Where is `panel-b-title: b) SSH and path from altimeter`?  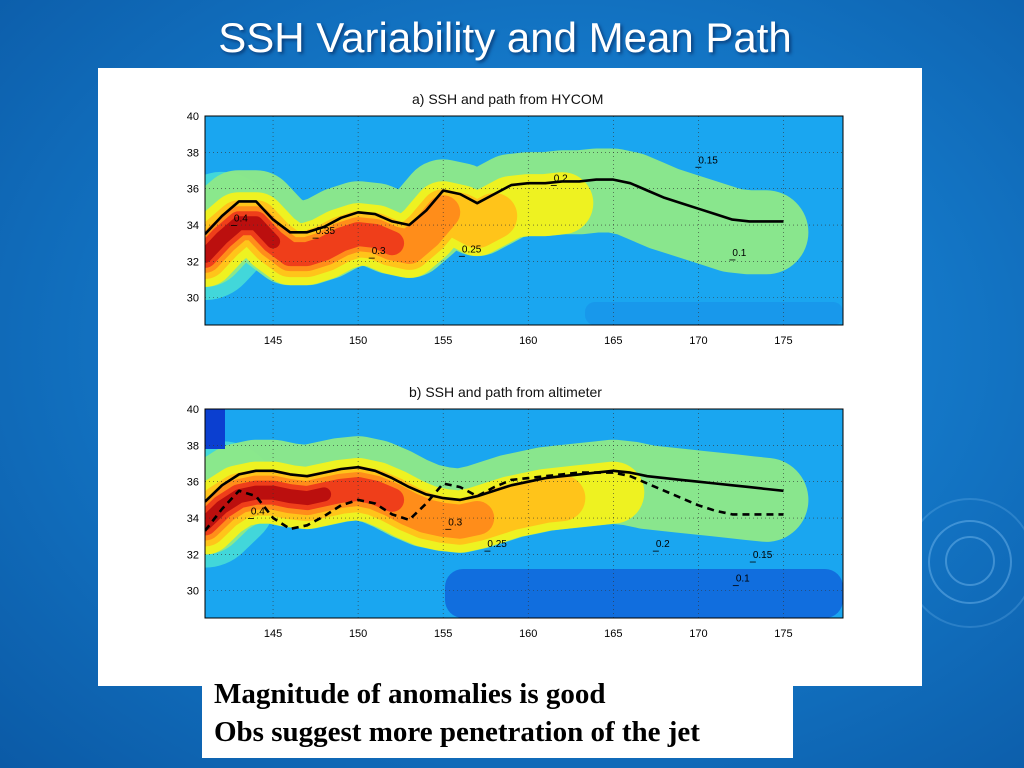 panel-b-title: b) SSH and path from altimeter is located at coordinates (505, 392).